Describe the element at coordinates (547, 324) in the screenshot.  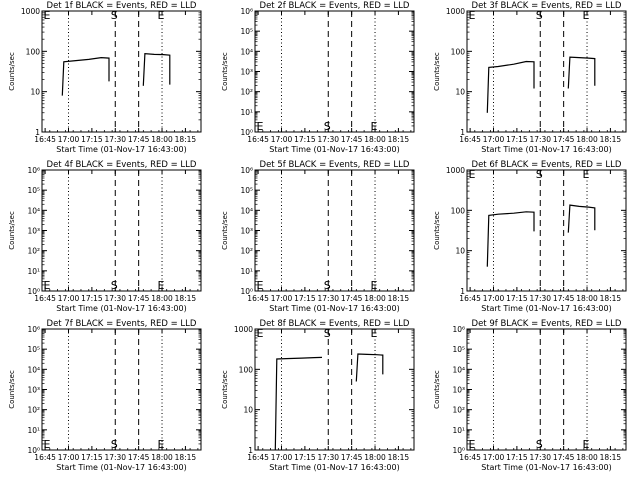
I see `panel-title: Det 9f BLACK = Events, RED = LLD` at that location.